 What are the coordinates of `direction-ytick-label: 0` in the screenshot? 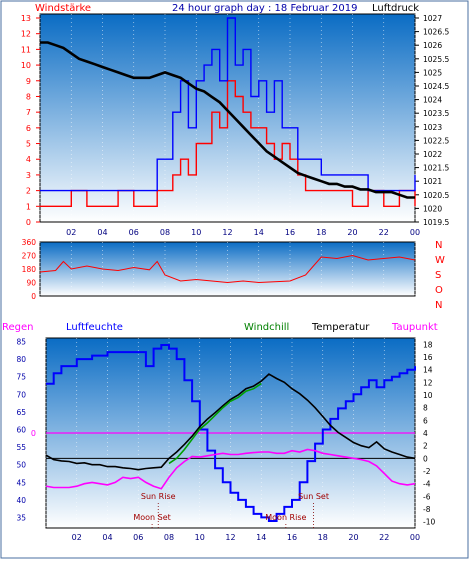 It's located at (33, 296).